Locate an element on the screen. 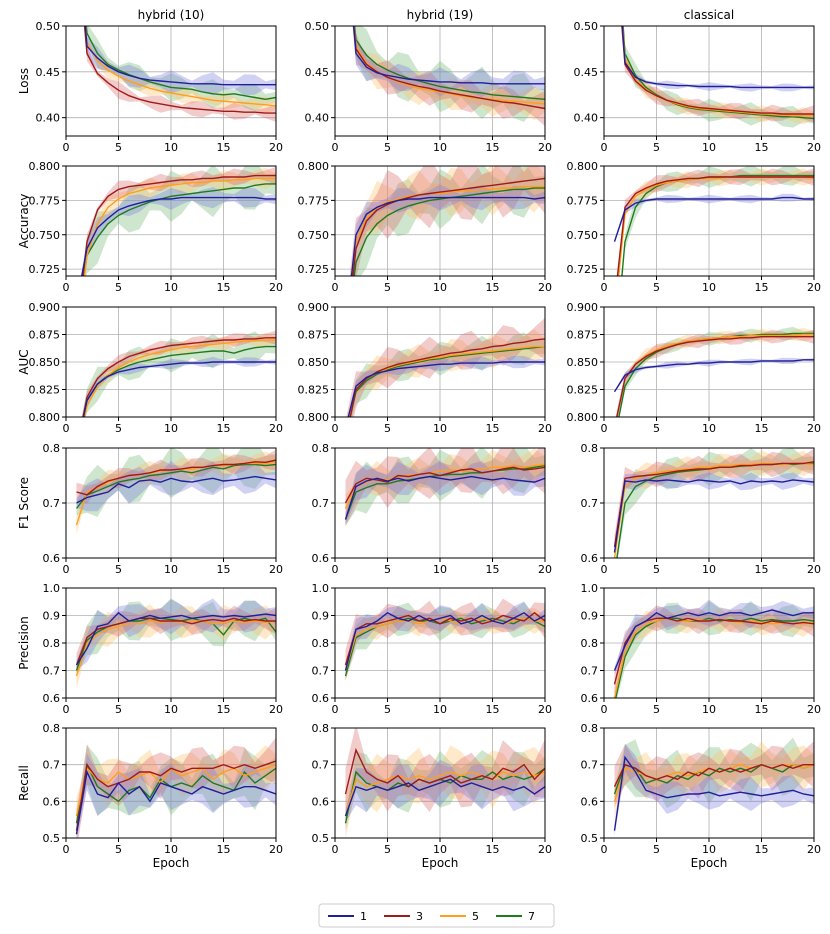 The height and width of the screenshot is (934, 830). series-7-line is located at coordinates (713, 779).